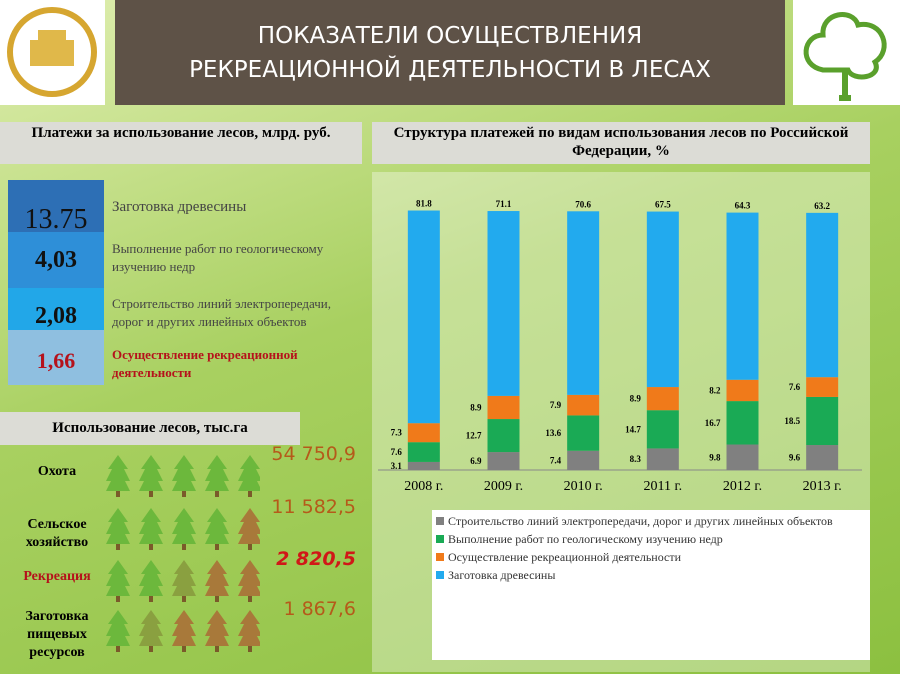 This screenshot has height=674, width=900. What do you see at coordinates (397, 433) in the screenshot?
I see `data-label: 7.3` at bounding box center [397, 433].